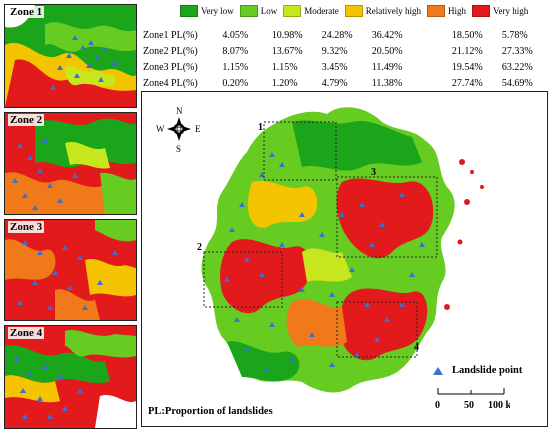  Describe the element at coordinates (198, 129) in the screenshot. I see `compass-e: E` at that location.